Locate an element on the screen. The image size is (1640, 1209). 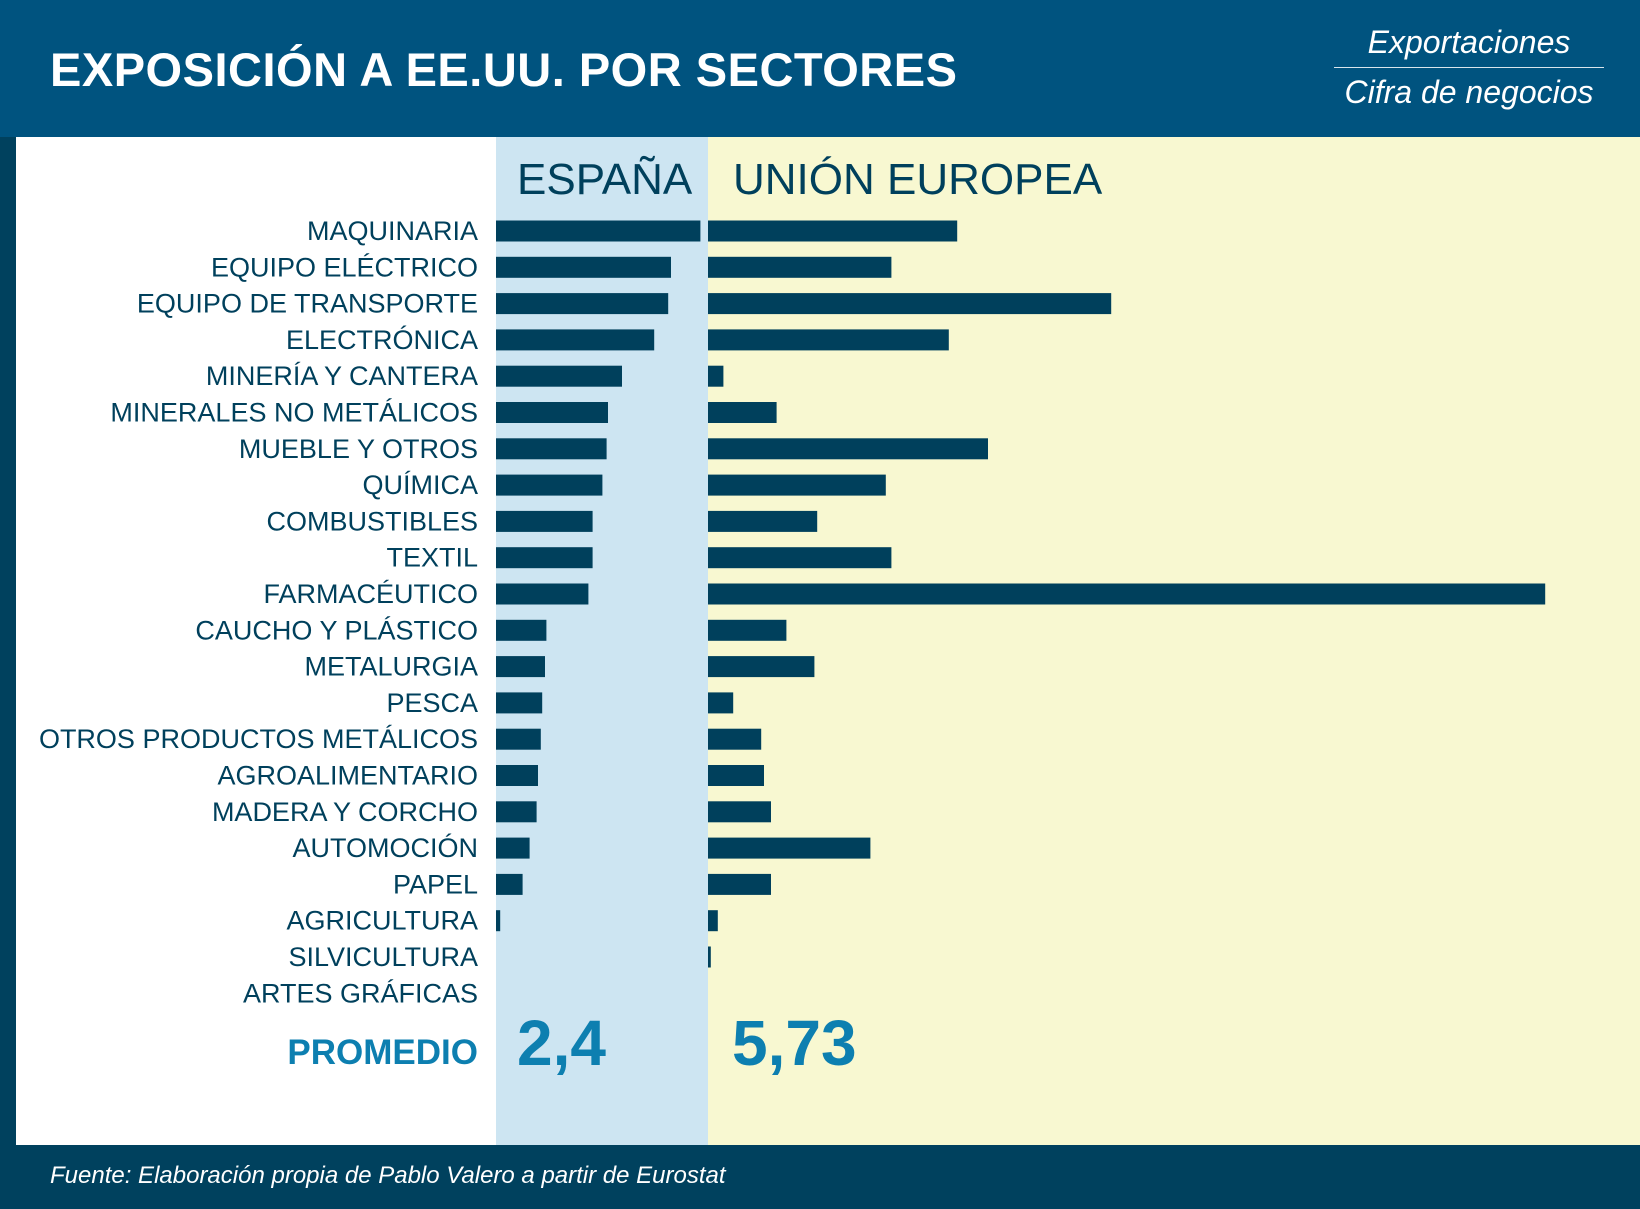
ratio-divider is located at coordinates (1469, 67).